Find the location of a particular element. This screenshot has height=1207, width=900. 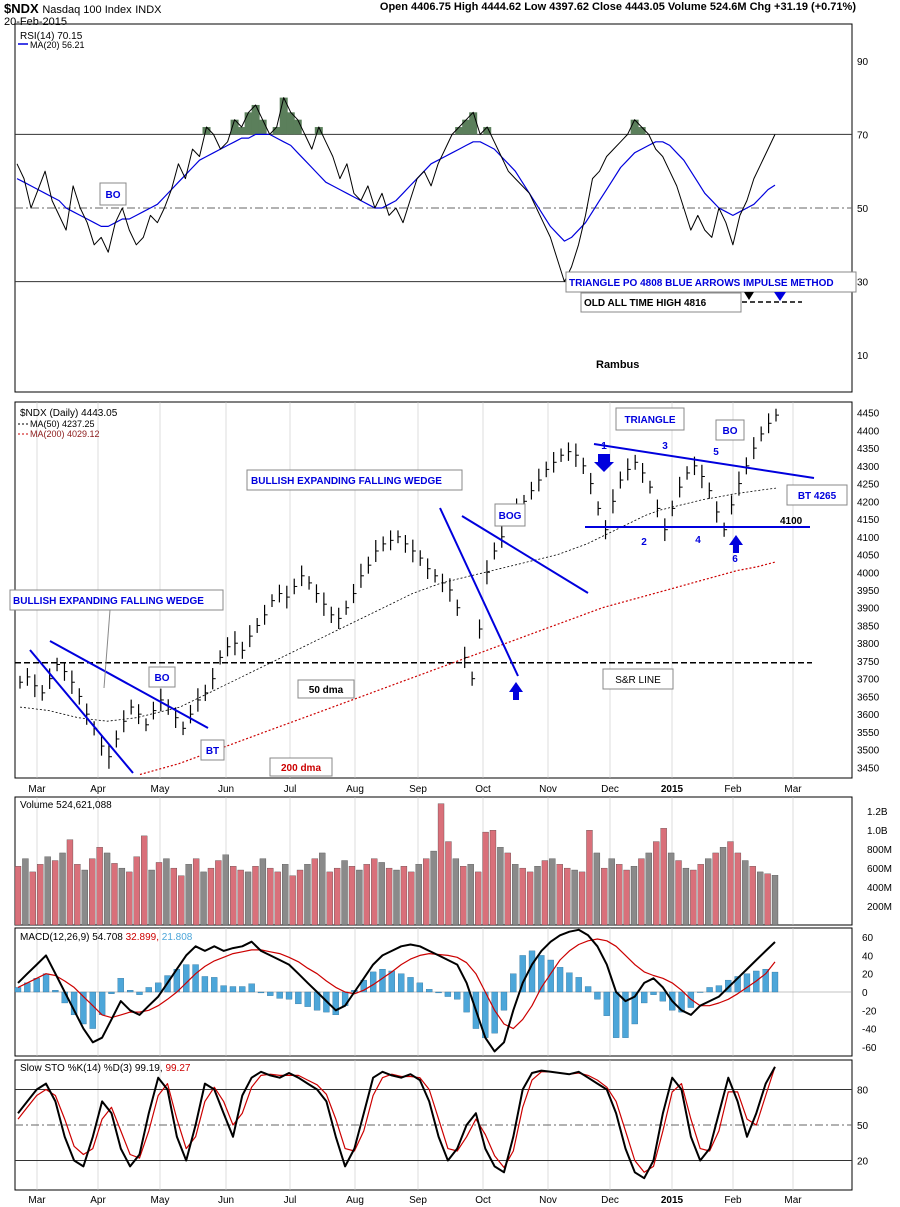

price-tick-label: 3900 is located at coordinates (868, 609).